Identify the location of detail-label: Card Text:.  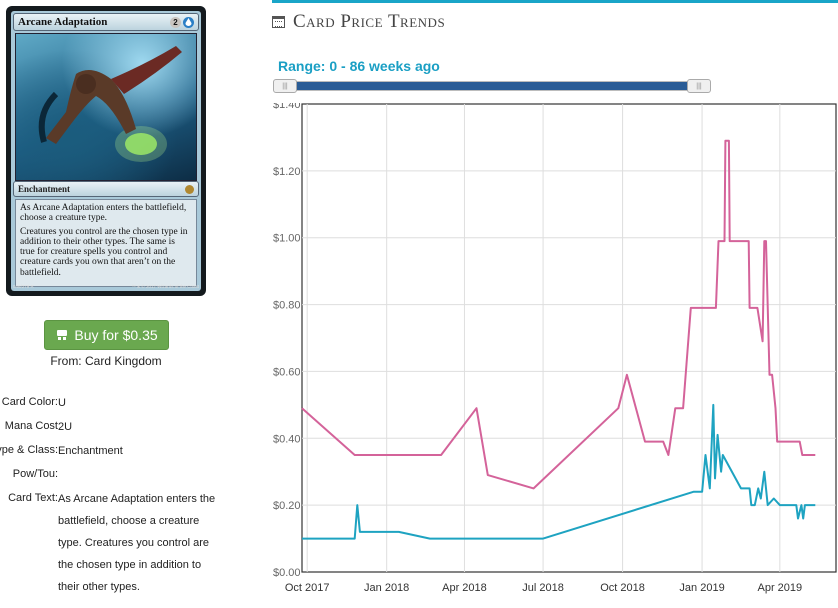
(33, 498).